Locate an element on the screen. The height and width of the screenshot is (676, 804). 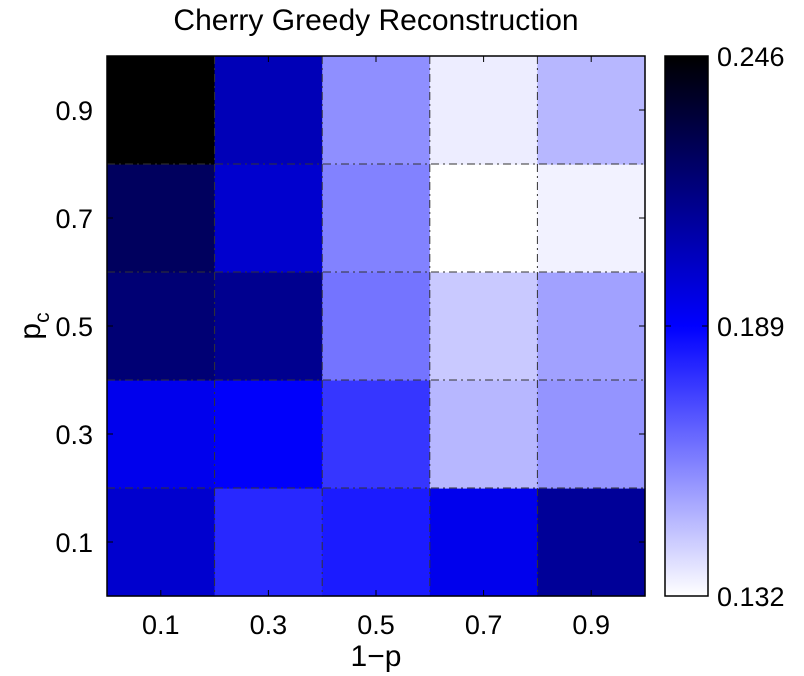
y-tick-label: 0.7 is located at coordinates (74, 219).